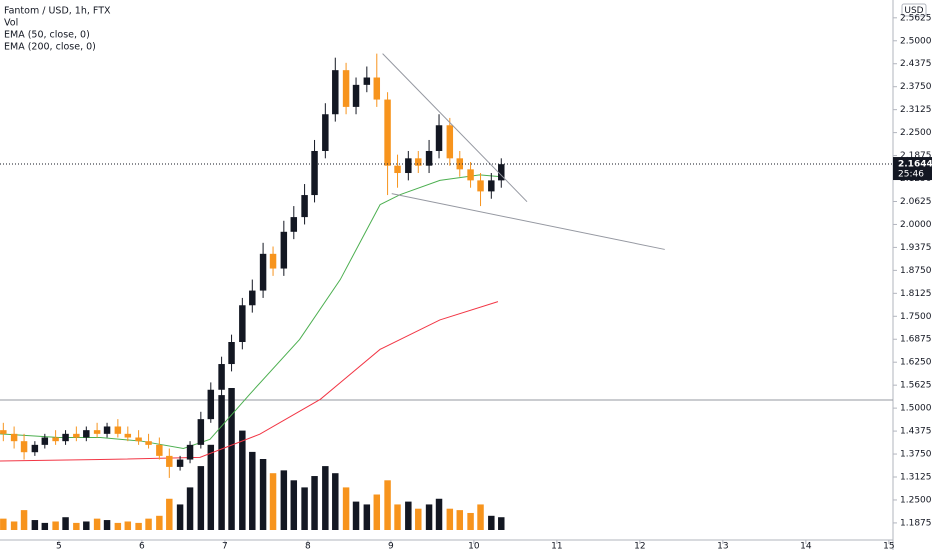  I want to click on y-tick-label: 1.62500, so click(916, 363).